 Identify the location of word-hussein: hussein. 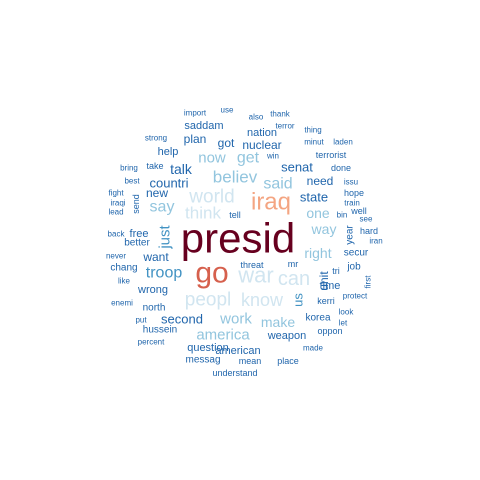
(160, 330).